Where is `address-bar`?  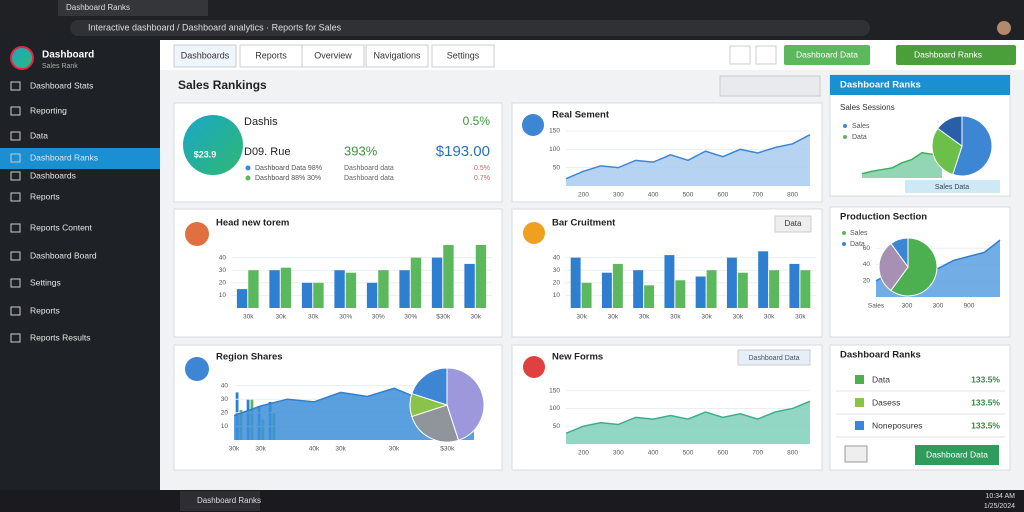 address-bar is located at coordinates (470, 28).